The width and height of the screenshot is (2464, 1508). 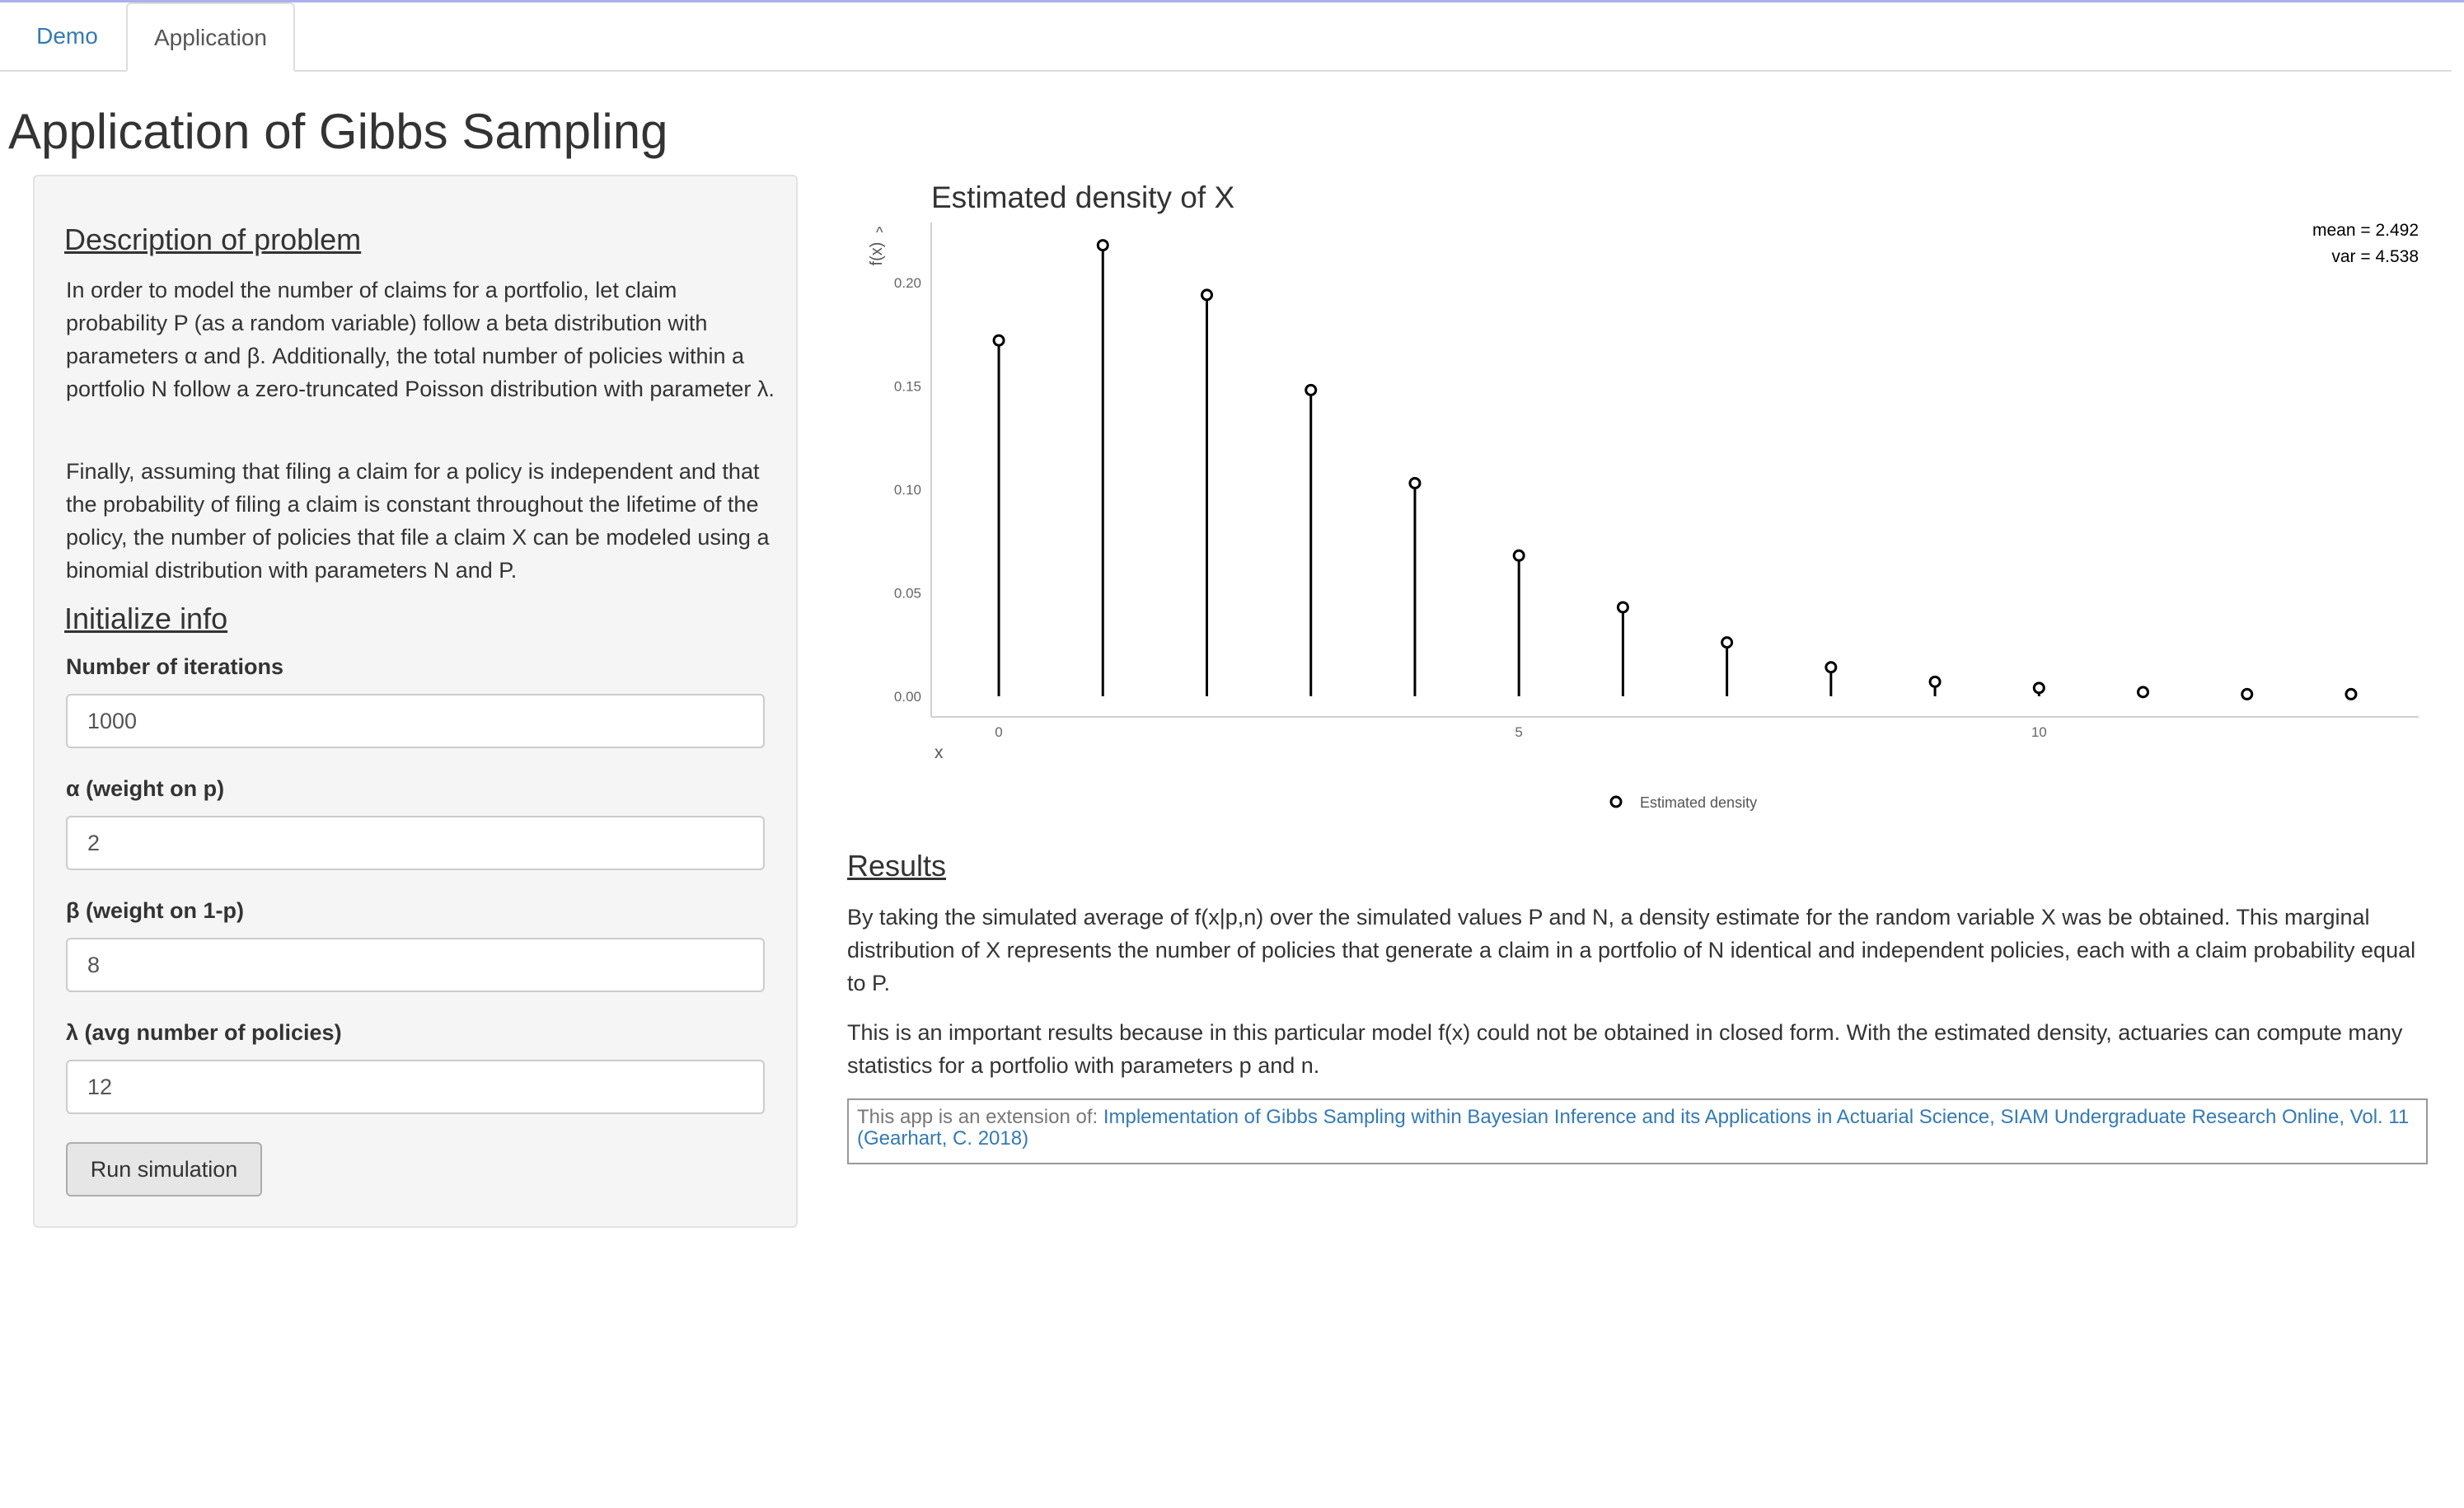 What do you see at coordinates (210, 37) in the screenshot?
I see `tab-application: Application` at bounding box center [210, 37].